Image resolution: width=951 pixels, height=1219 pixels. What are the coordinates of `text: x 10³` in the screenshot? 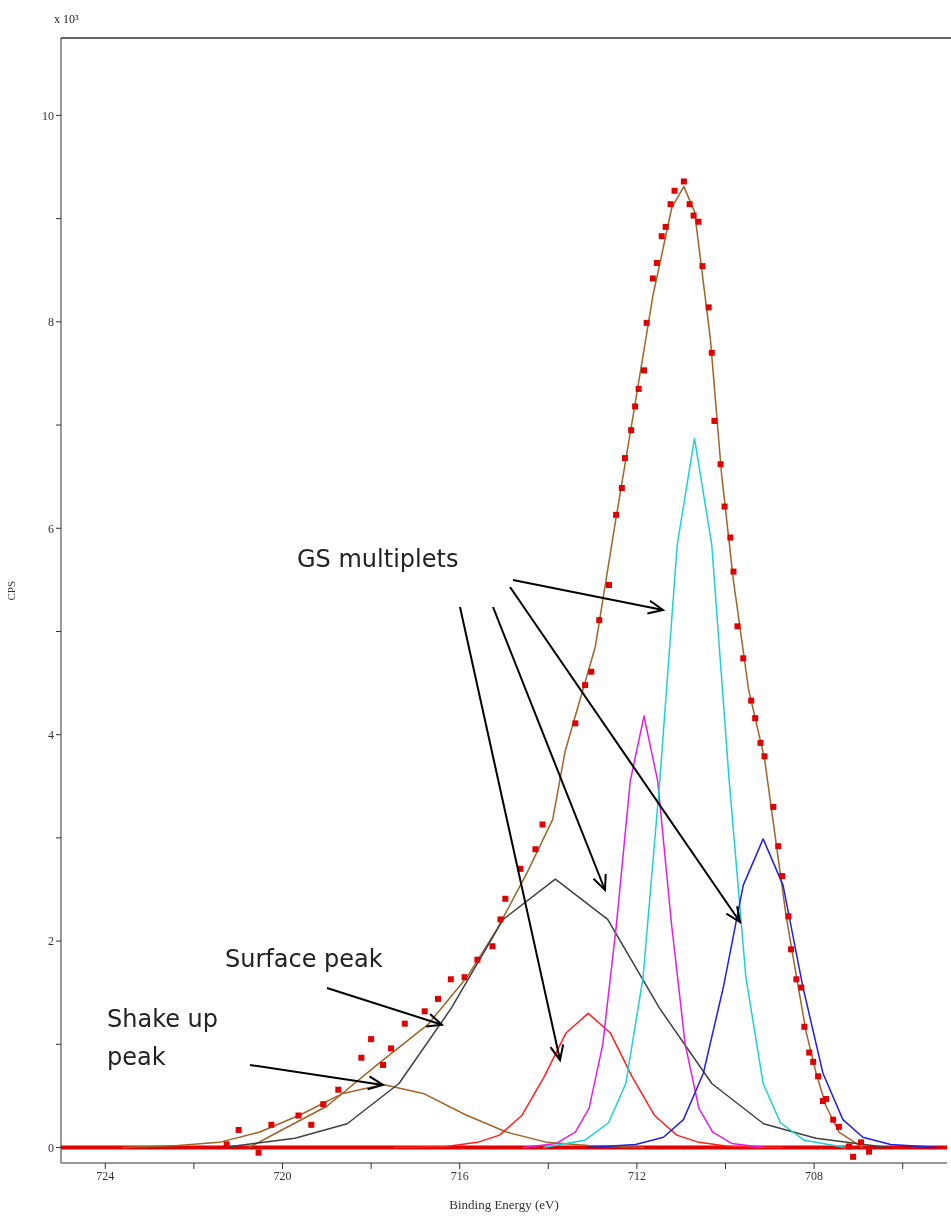 It's located at (67, 19).